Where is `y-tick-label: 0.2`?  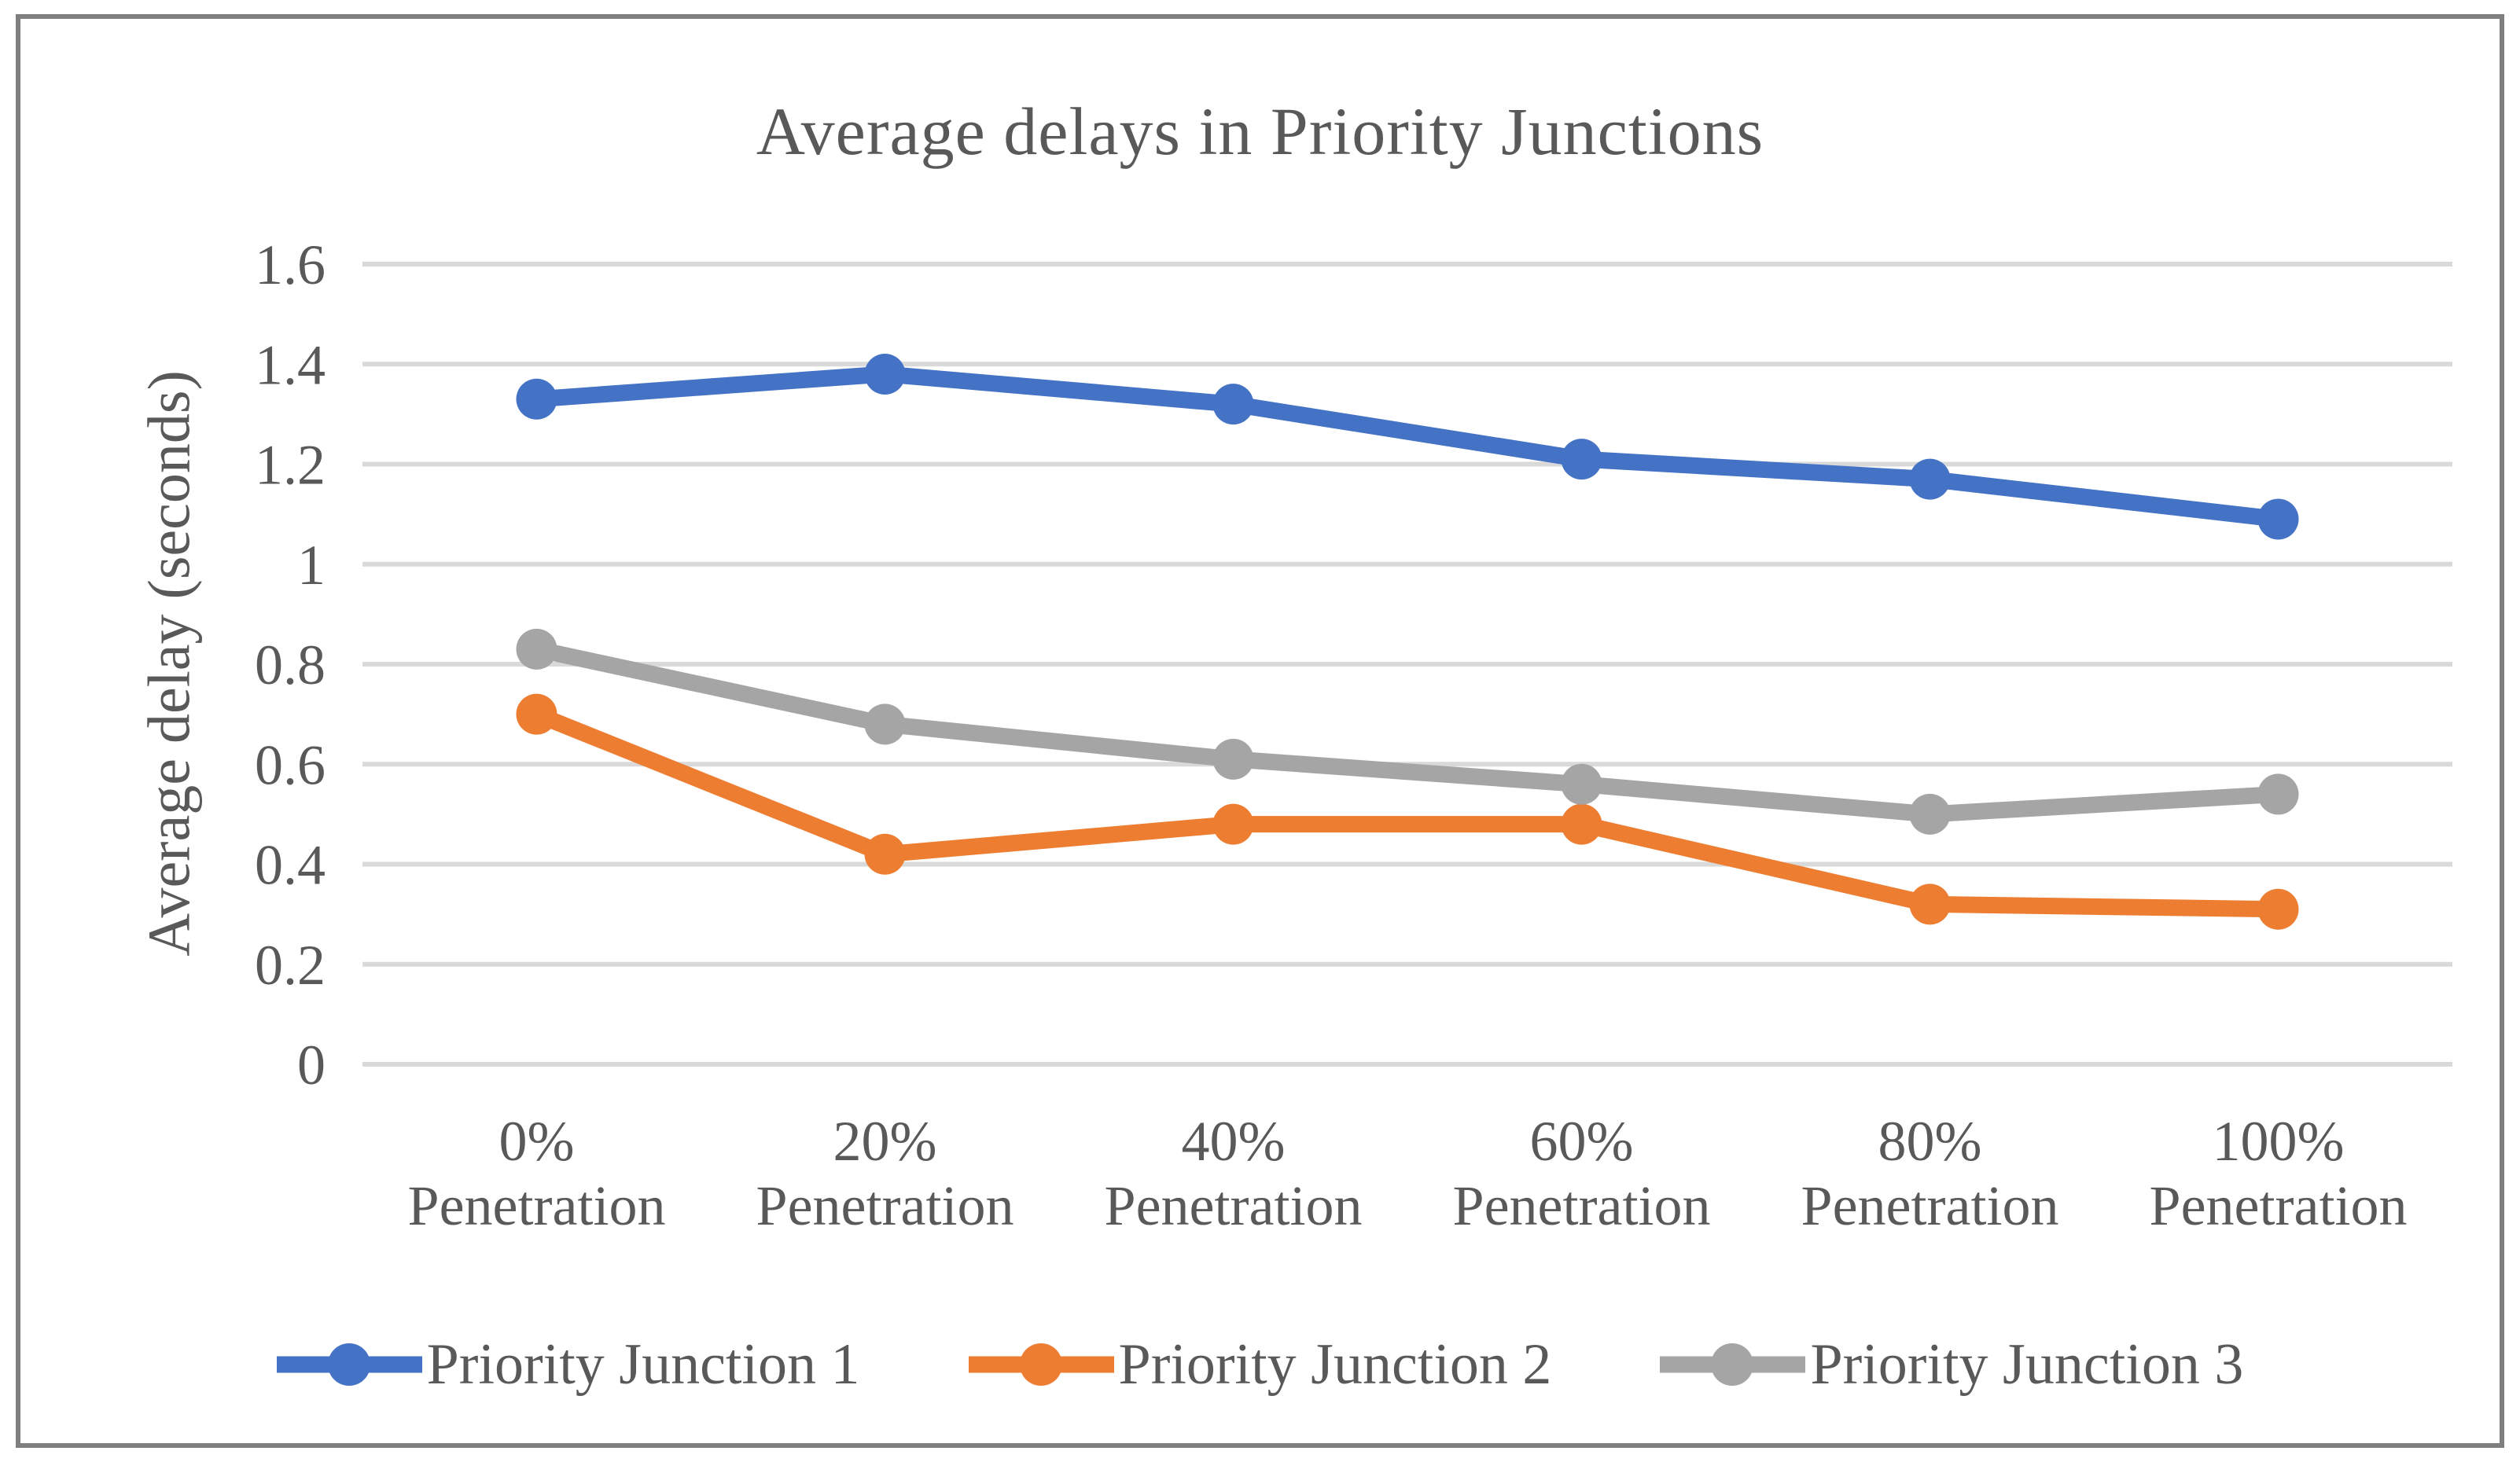
y-tick-label: 0.2 is located at coordinates (290, 966).